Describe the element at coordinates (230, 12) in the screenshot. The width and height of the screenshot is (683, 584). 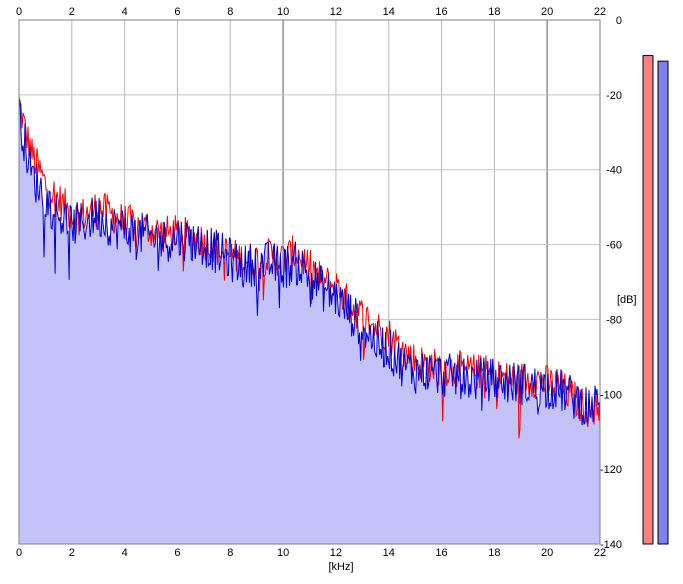
I see `x-tick-label-top: 8` at that location.